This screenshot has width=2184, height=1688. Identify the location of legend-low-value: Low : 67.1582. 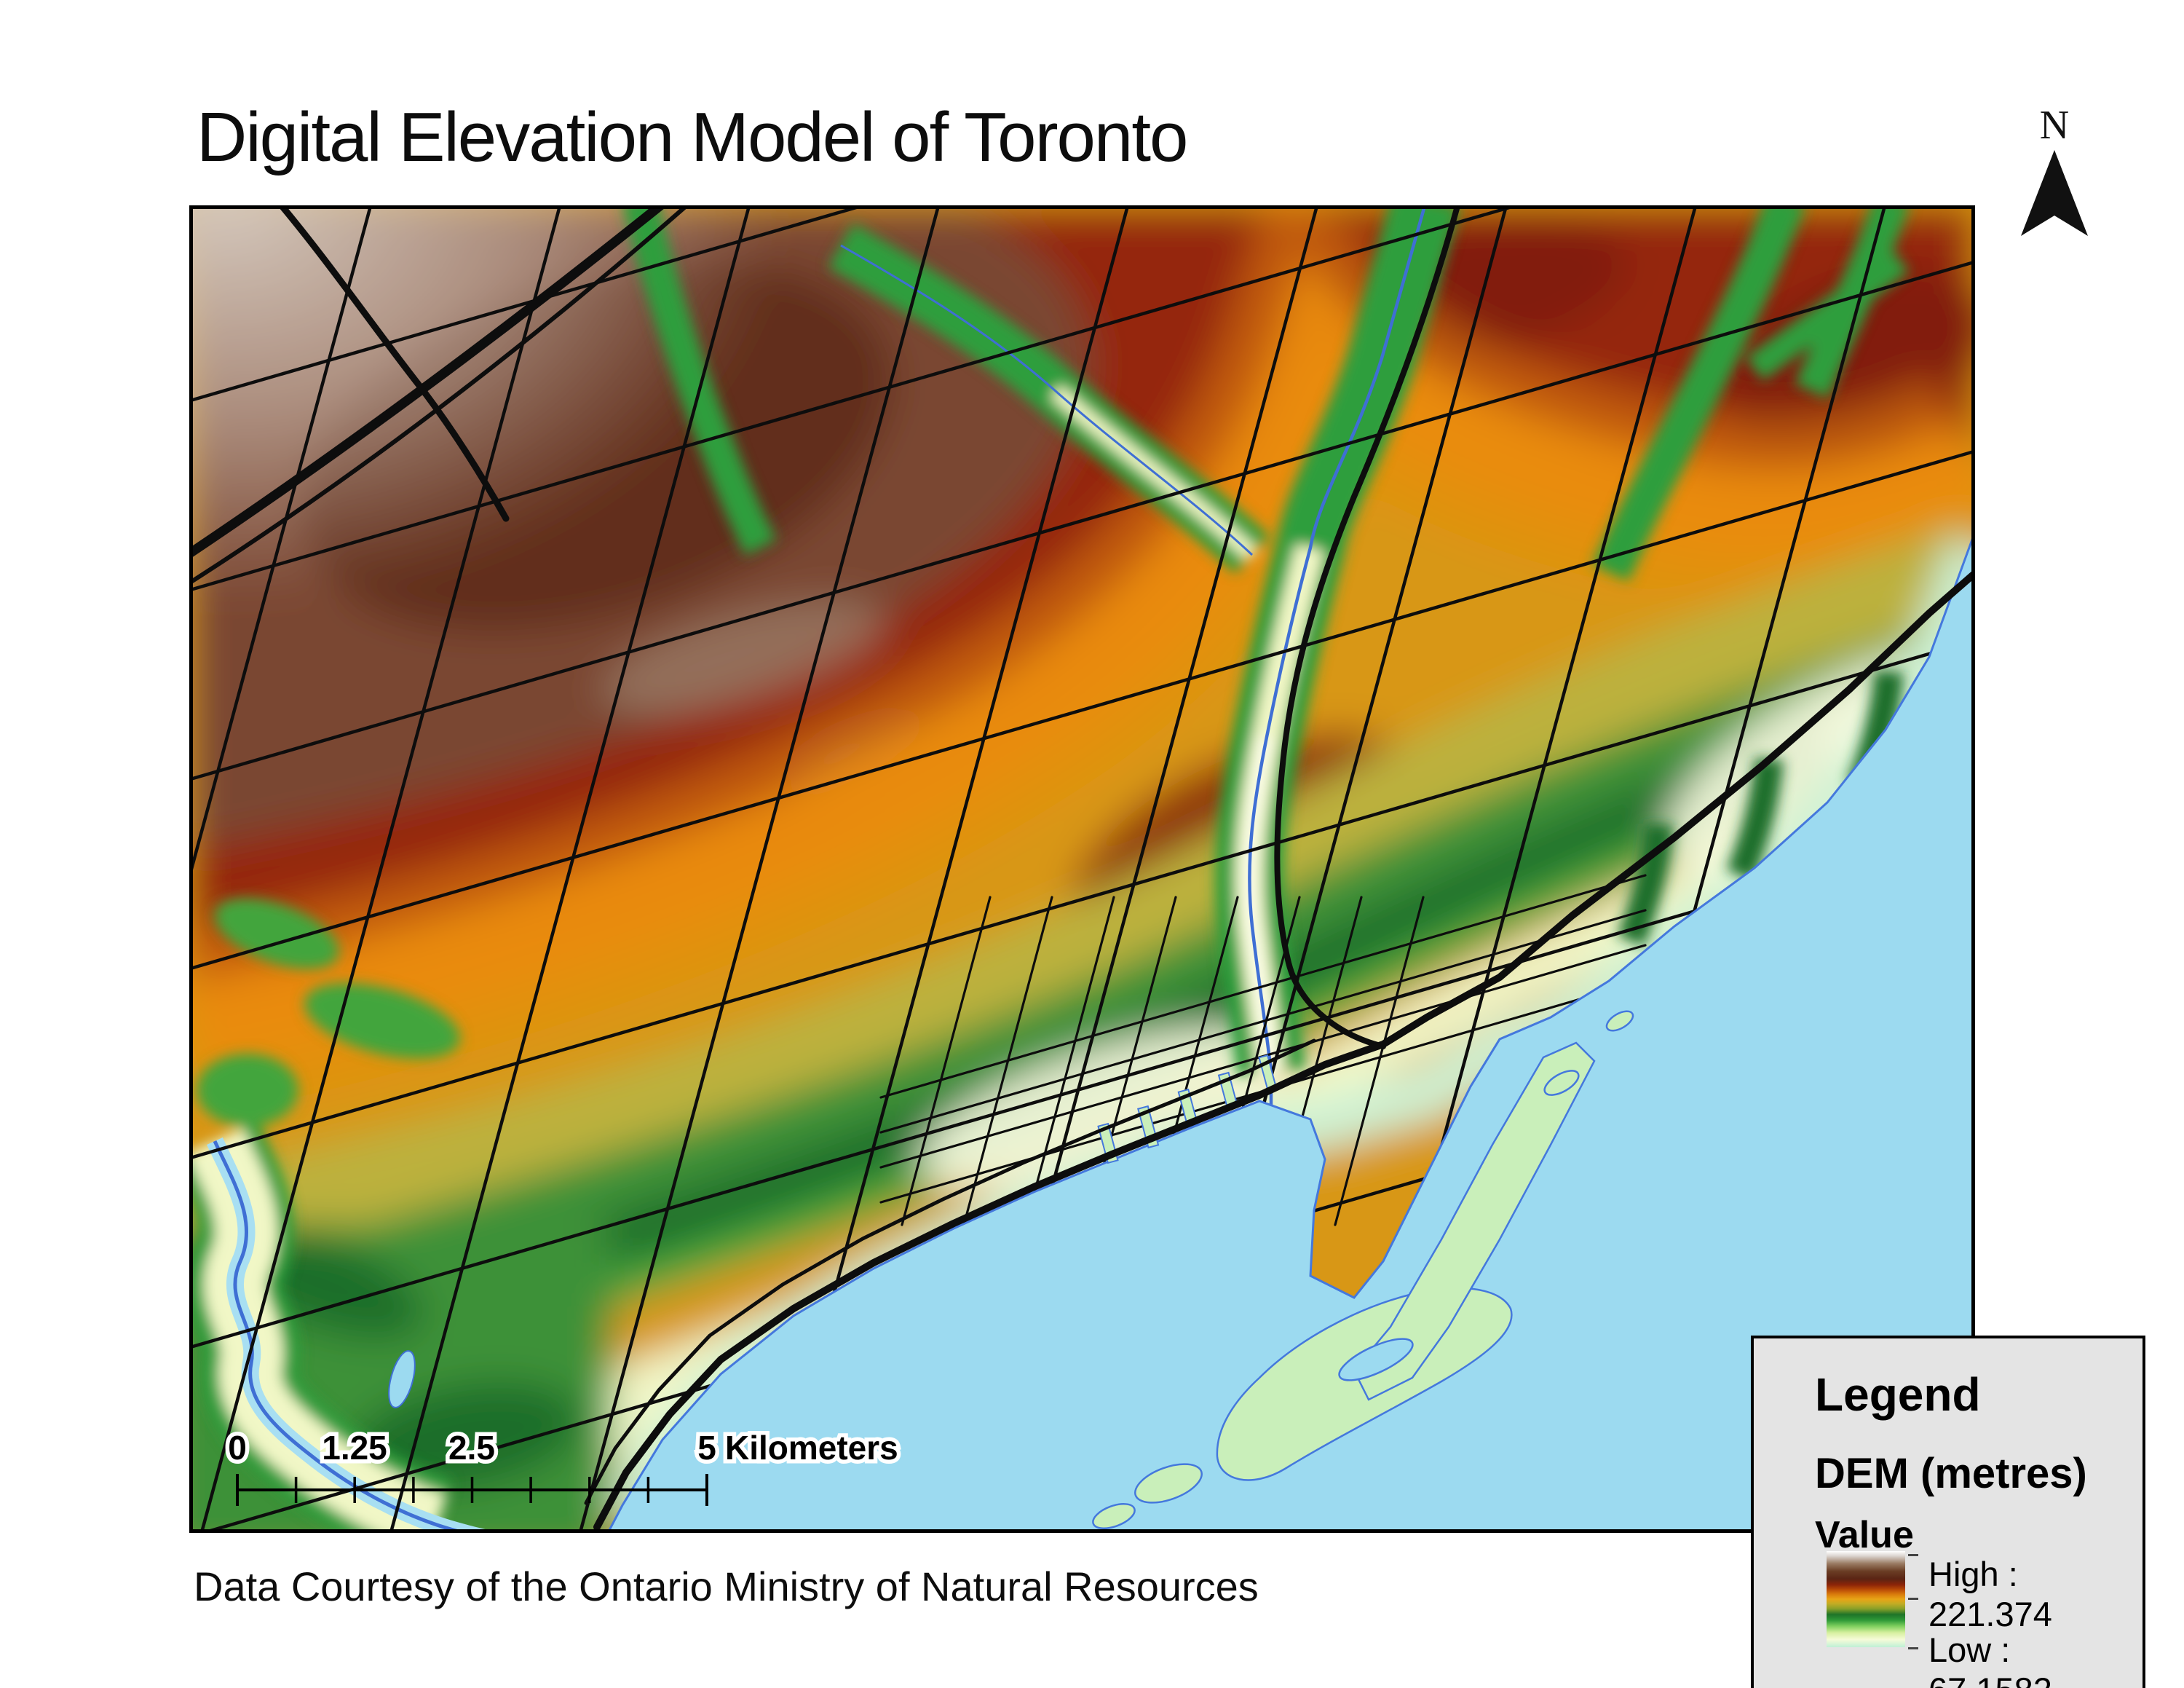
(1990, 1659).